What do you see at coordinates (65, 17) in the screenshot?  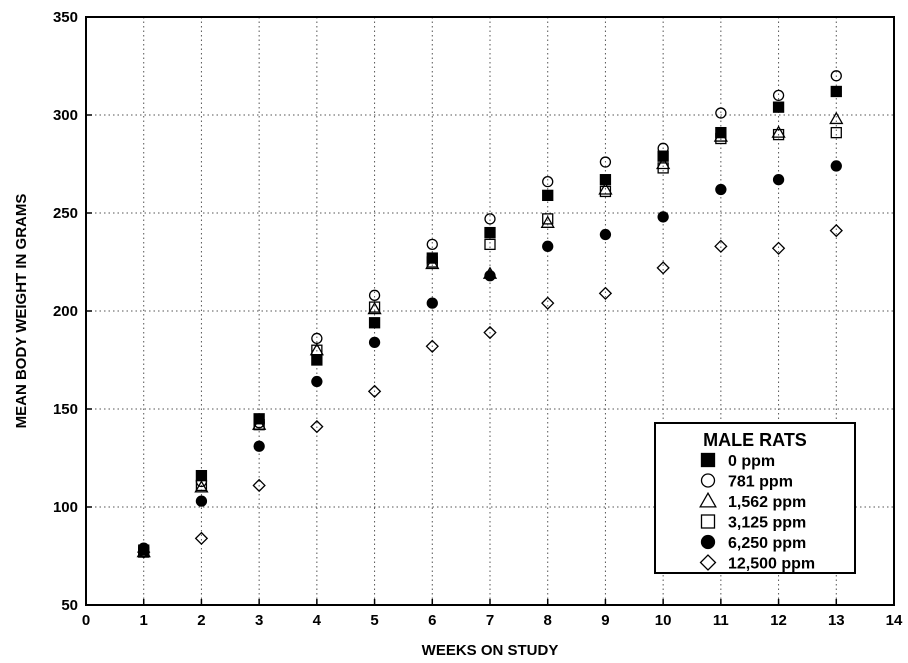 I see `y-tick-label: 350` at bounding box center [65, 17].